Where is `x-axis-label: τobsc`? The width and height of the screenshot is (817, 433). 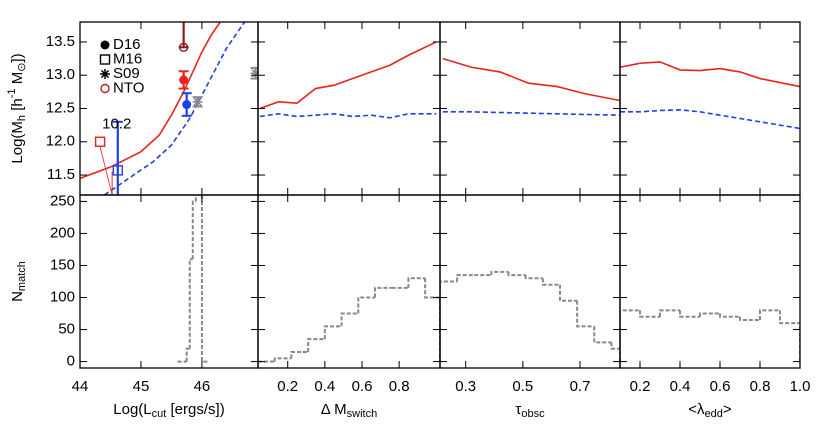
x-axis-label: τobsc is located at coordinates (530, 410).